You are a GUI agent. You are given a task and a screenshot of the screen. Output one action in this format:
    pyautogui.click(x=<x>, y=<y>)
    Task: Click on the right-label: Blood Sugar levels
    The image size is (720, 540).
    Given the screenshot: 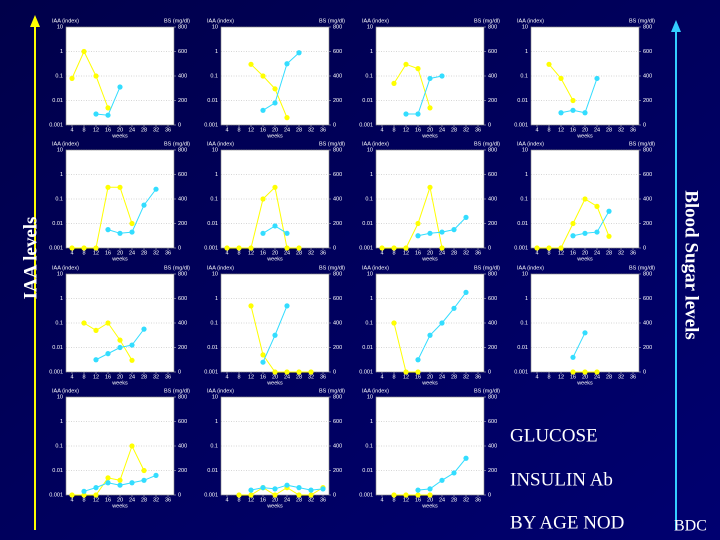 What is the action you would take?
    pyautogui.click(x=691, y=265)
    